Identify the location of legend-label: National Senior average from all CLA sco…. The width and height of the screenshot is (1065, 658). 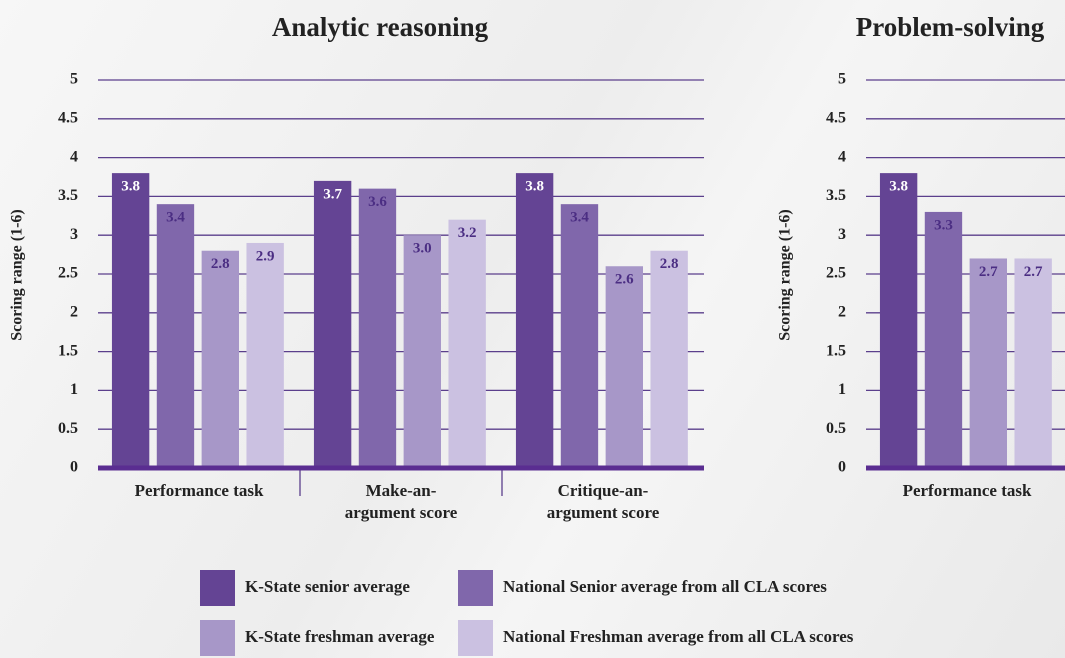
(665, 586).